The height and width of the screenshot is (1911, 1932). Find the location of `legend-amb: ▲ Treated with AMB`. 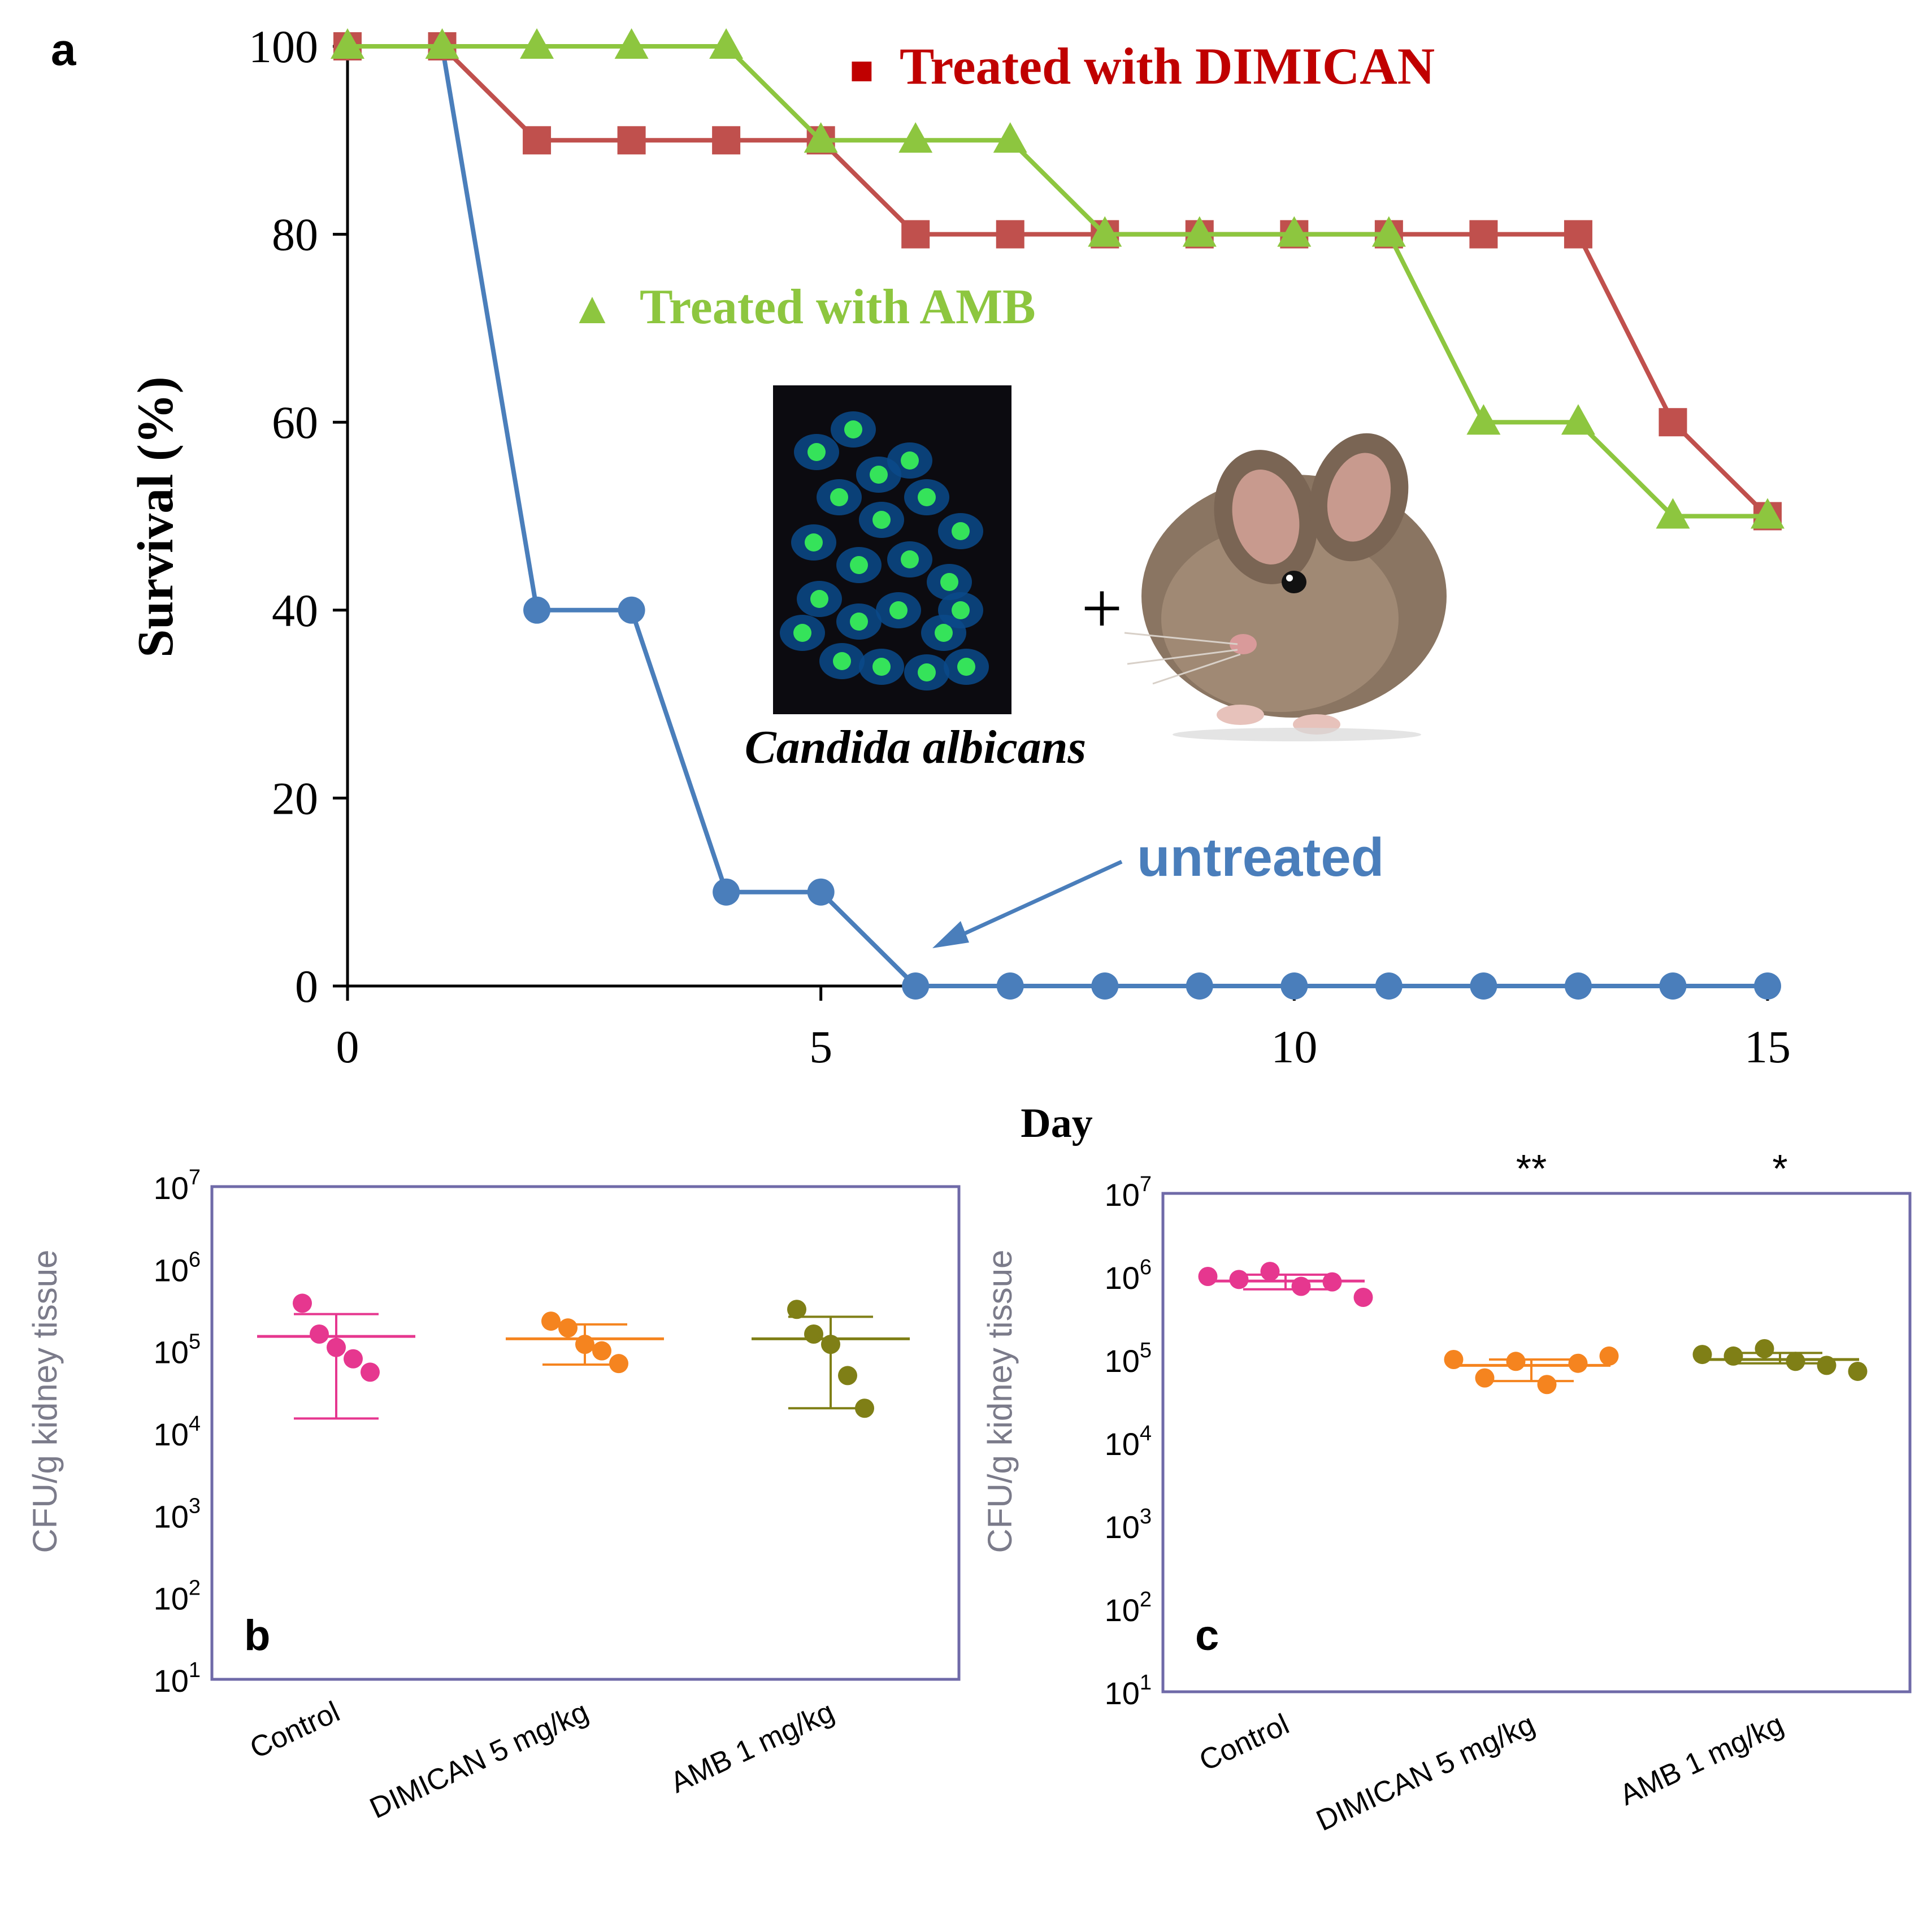

legend-amb: ▲ Treated with AMB is located at coordinates (802, 307).